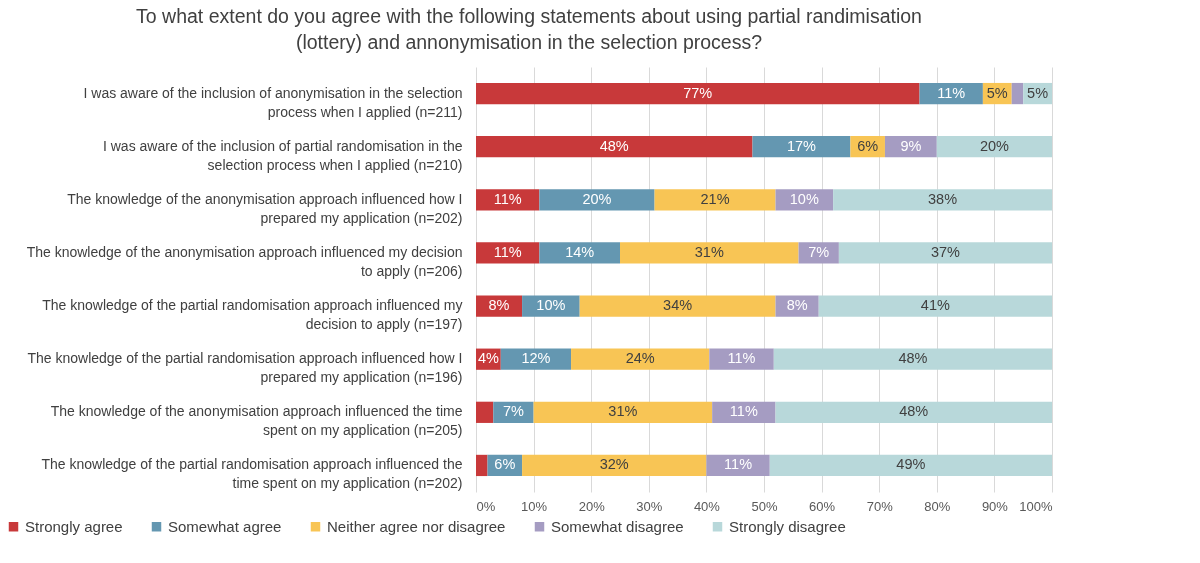 This screenshot has width=1200, height=563. Describe the element at coordinates (592, 506) in the screenshot. I see `x-tick-label: 20%` at that location.